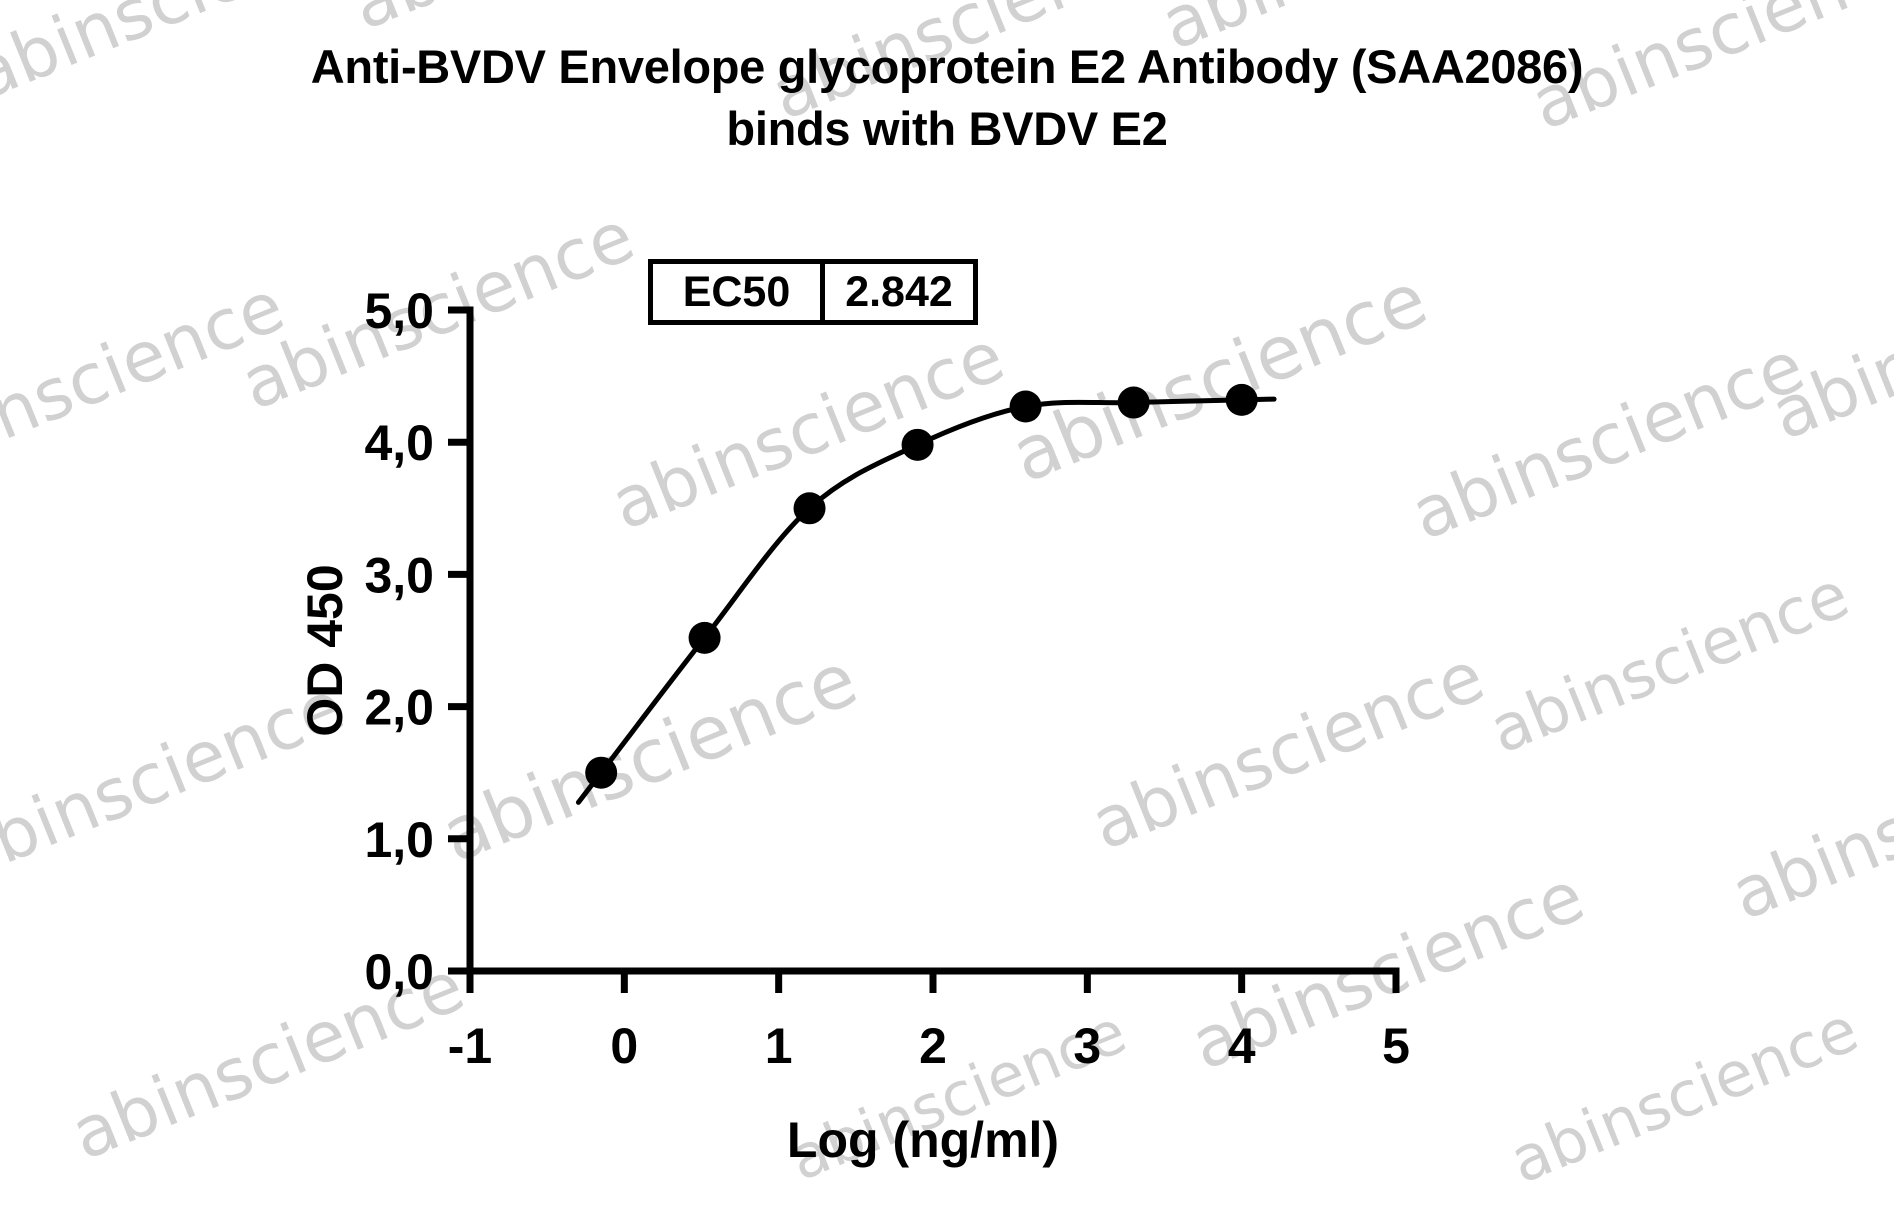 The height and width of the screenshot is (1219, 1894). I want to click on ec50-table: EC50 2.842, so click(813, 292).